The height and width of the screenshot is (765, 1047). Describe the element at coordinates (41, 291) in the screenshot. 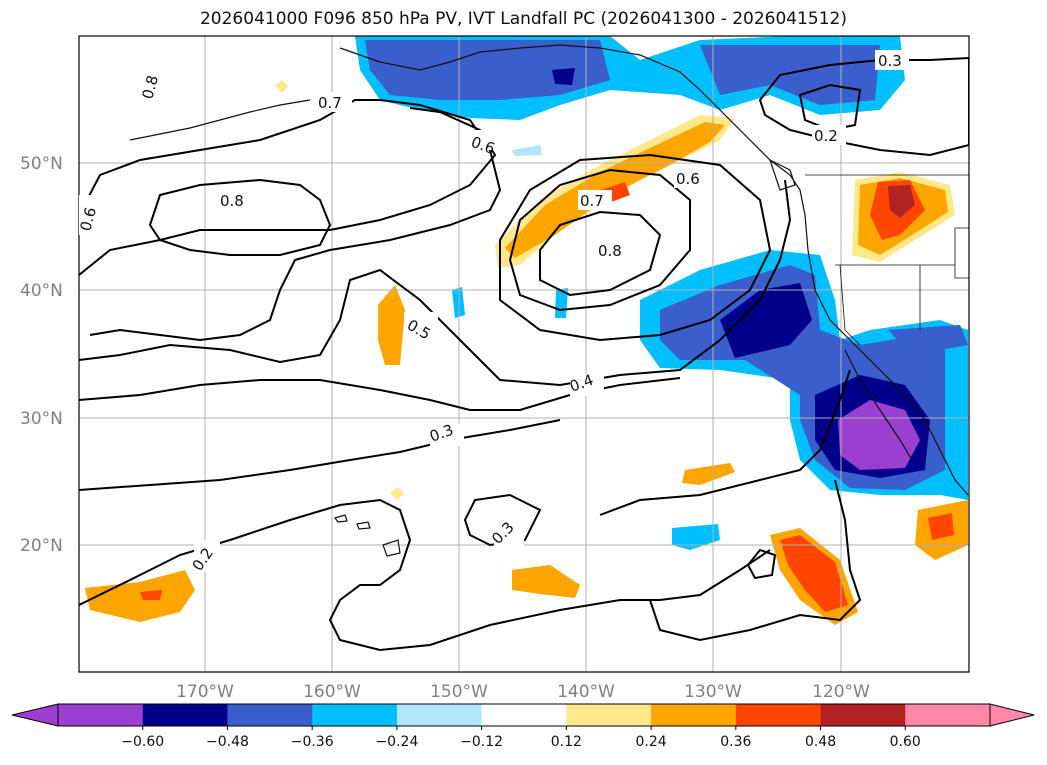

I see `lat-label: 40°N` at that location.